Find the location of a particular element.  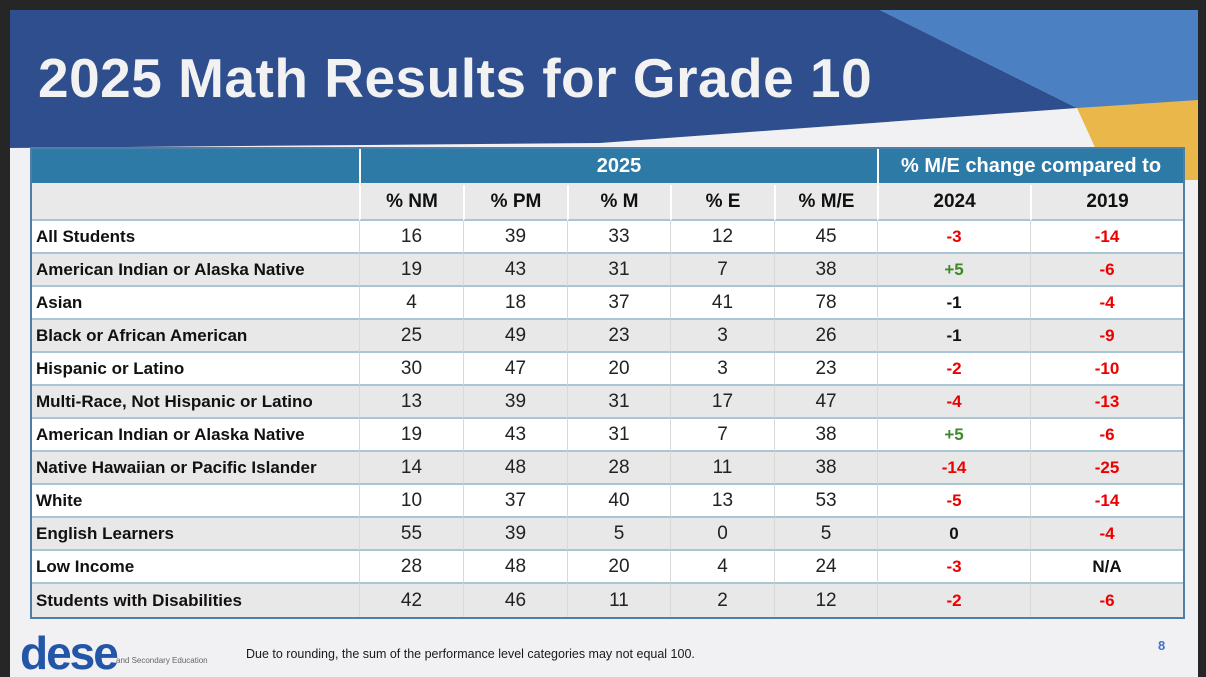

table-row: Black or African American 25 49 23 3 26 -1 -9 is located at coordinates (608, 336).